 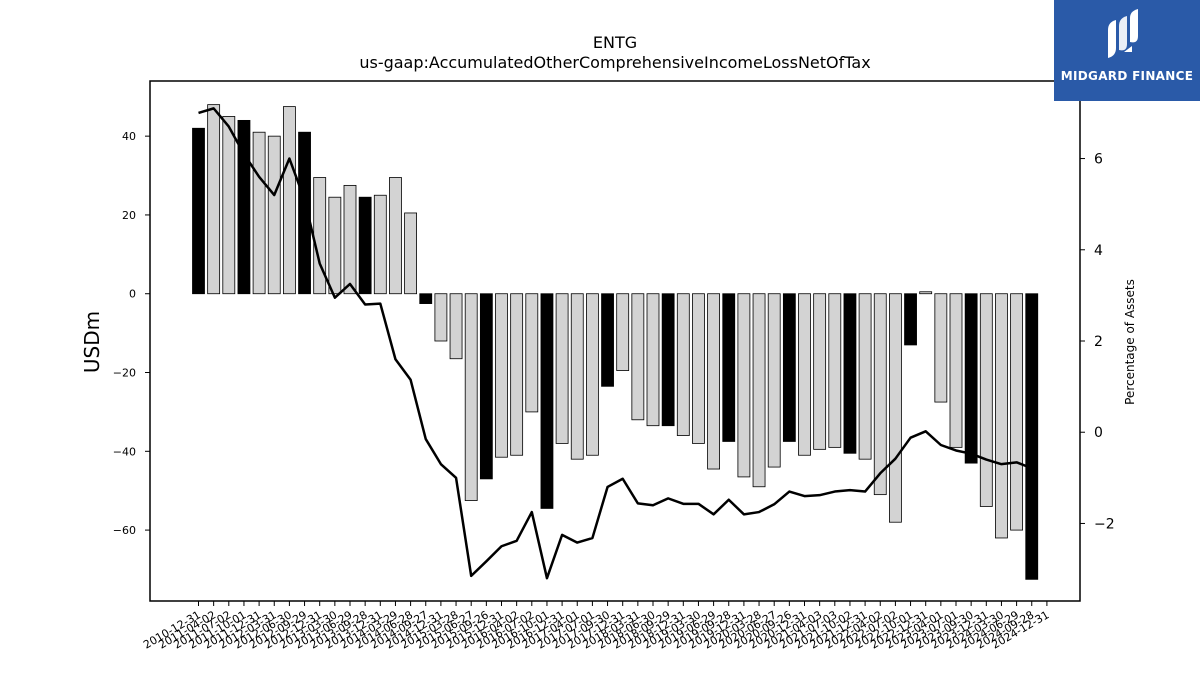 What do you see at coordinates (1130, 342) in the screenshot?
I see `y2-axis-label: Percentage of Assets` at bounding box center [1130, 342].